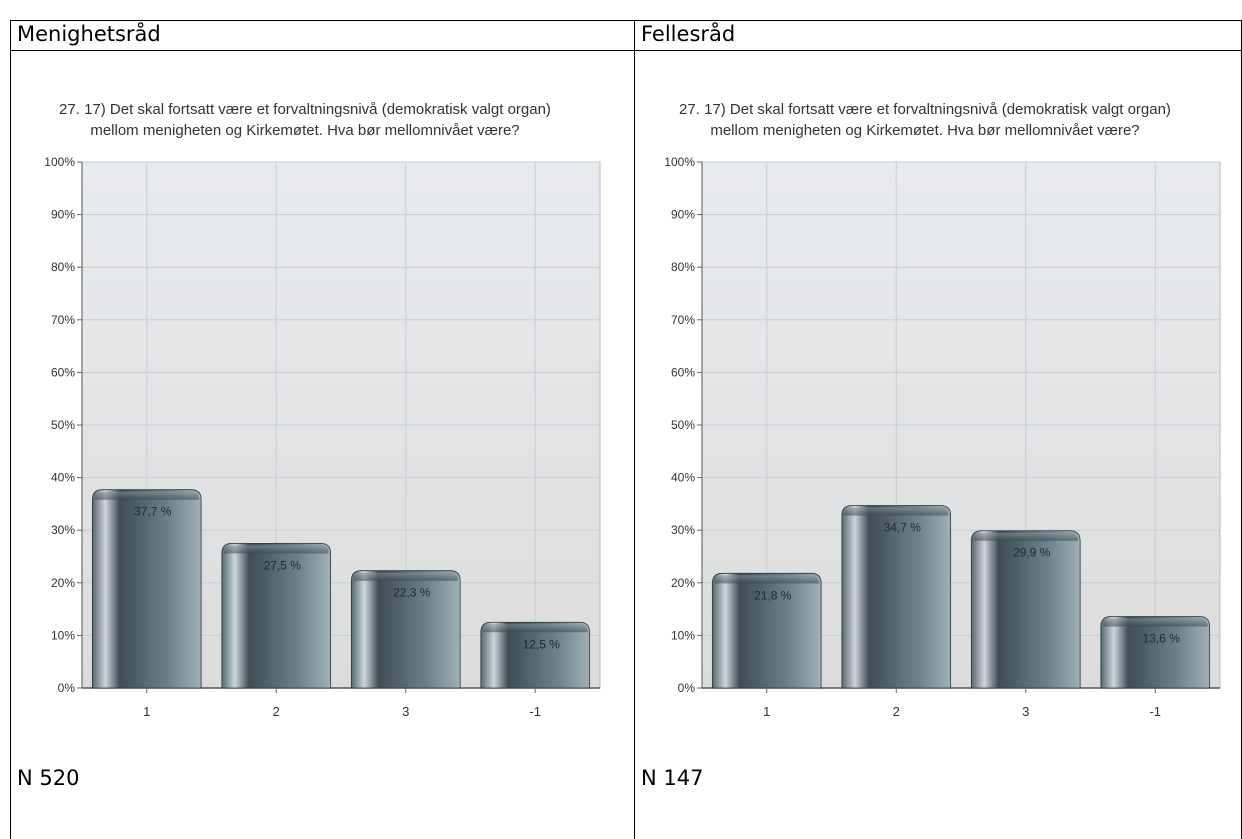 The height and width of the screenshot is (839, 1242). I want to click on data-label: 12,5 %, so click(542, 644).